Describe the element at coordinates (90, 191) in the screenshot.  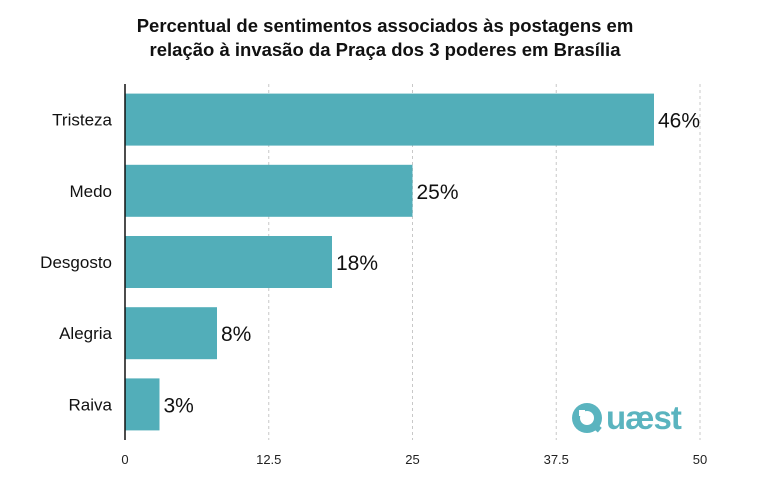
I see `category-label-1: Medo` at that location.